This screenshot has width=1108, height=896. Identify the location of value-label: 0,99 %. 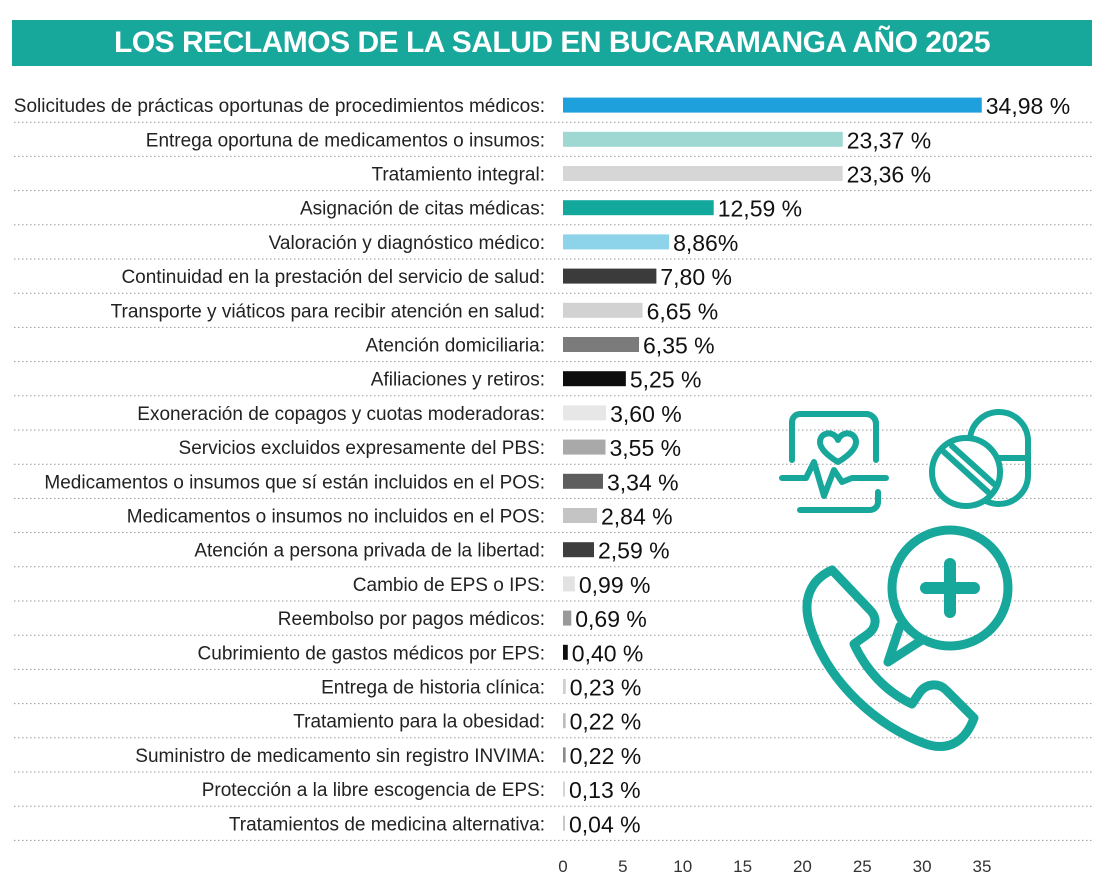
(615, 585).